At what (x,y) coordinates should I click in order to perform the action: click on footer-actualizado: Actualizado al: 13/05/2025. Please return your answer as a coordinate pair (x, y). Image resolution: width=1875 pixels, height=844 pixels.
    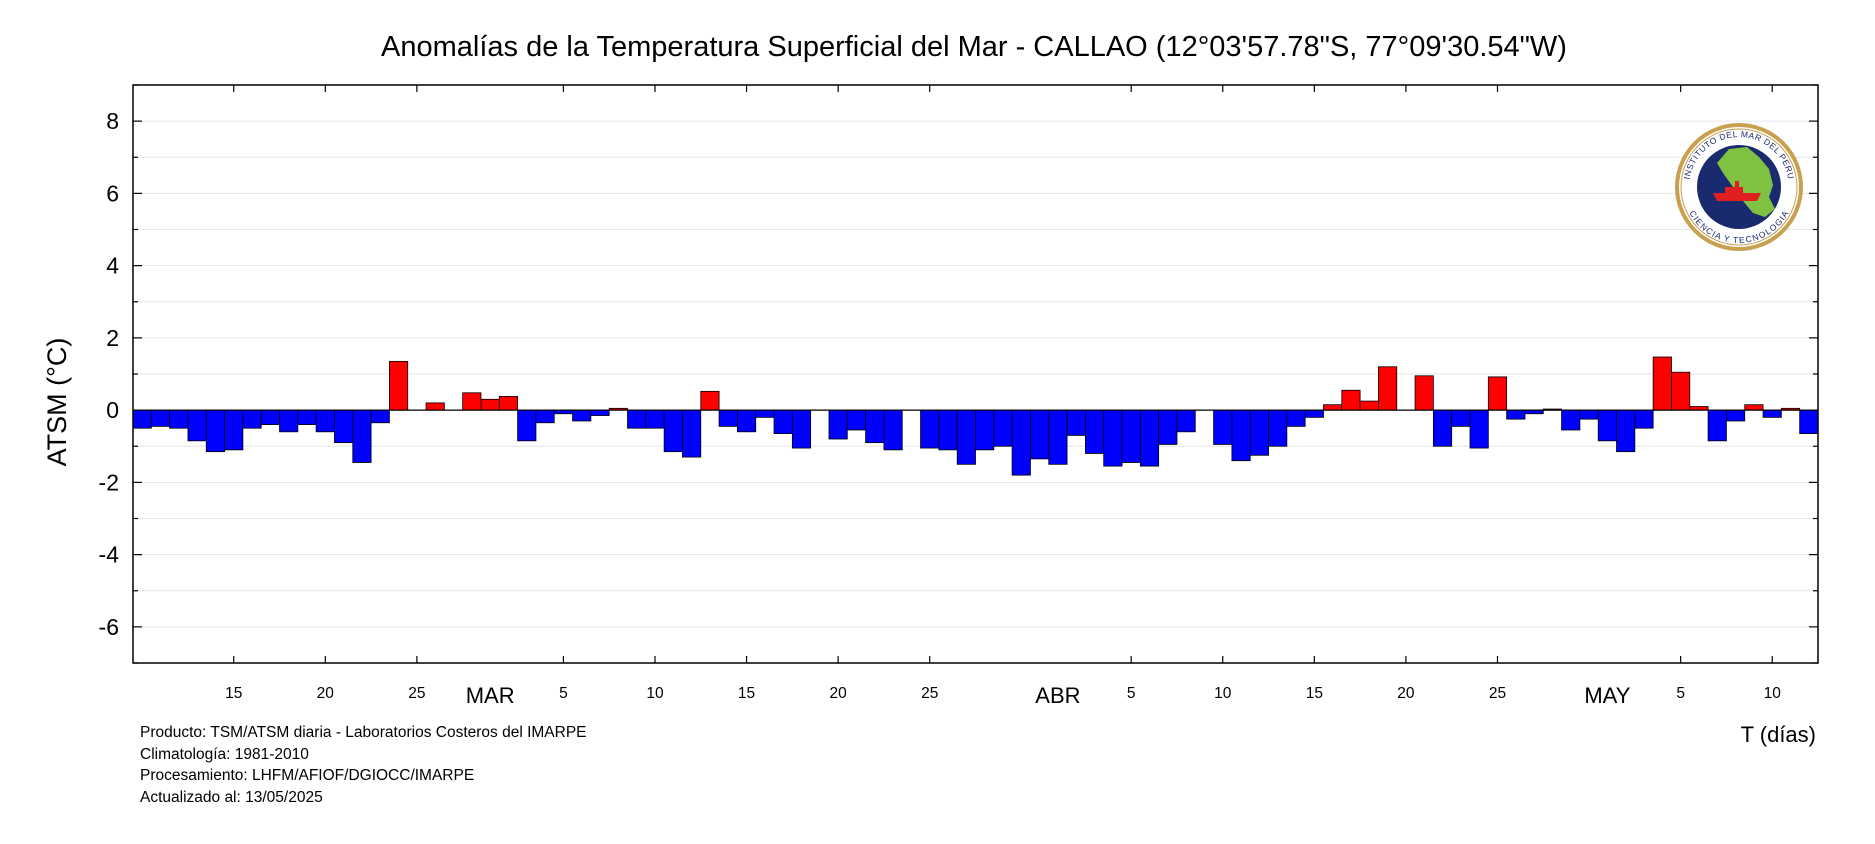
    Looking at the image, I should click on (231, 797).